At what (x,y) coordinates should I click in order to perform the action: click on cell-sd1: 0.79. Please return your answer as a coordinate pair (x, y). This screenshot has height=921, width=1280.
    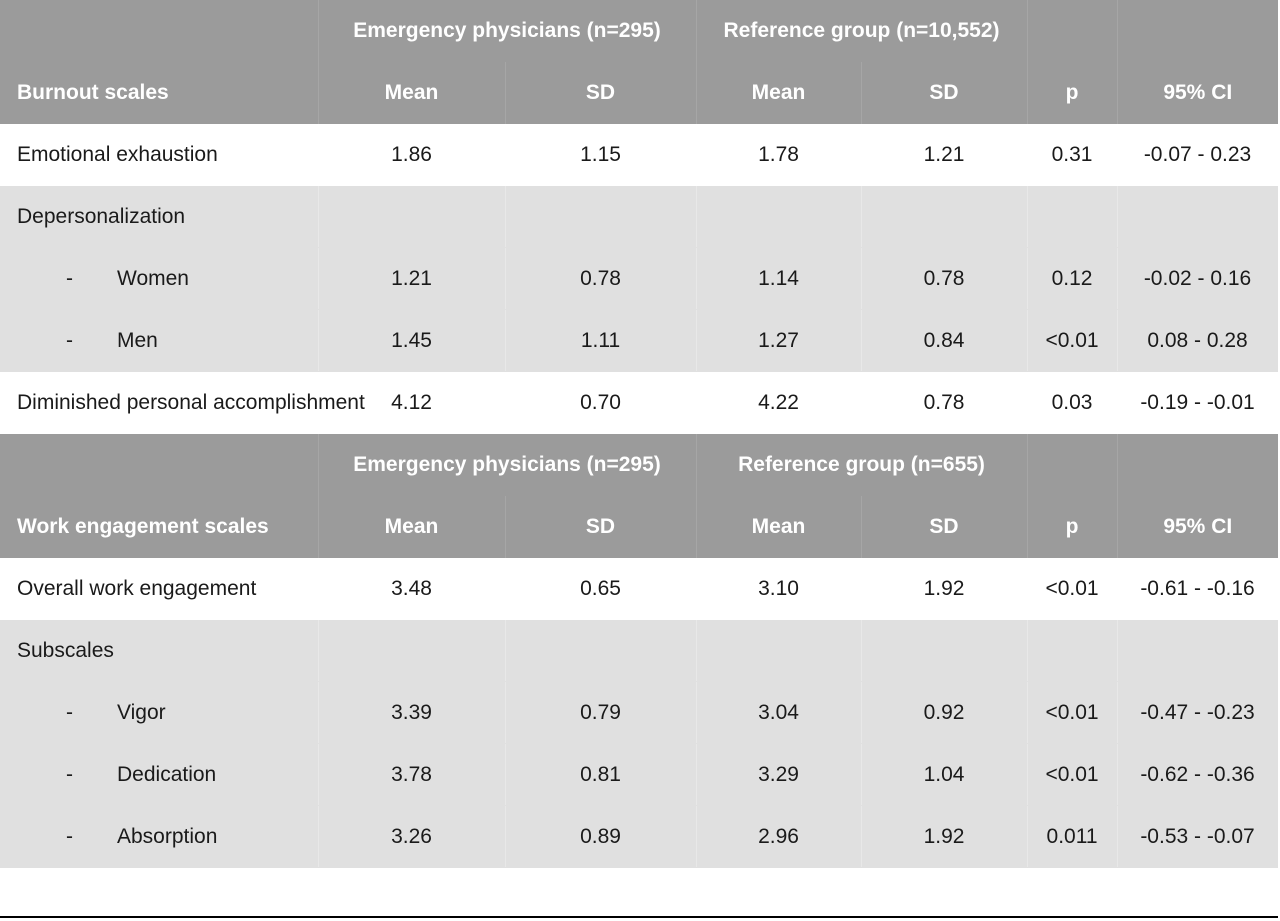
    Looking at the image, I should click on (600, 712).